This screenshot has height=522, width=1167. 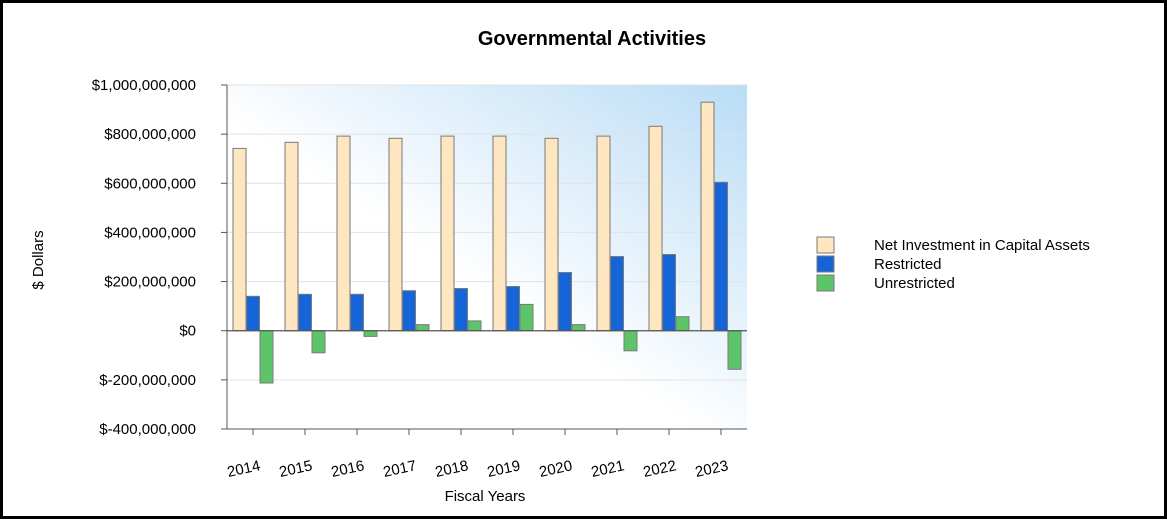 I want to click on y-tick-label: $0, so click(x=187, y=331).